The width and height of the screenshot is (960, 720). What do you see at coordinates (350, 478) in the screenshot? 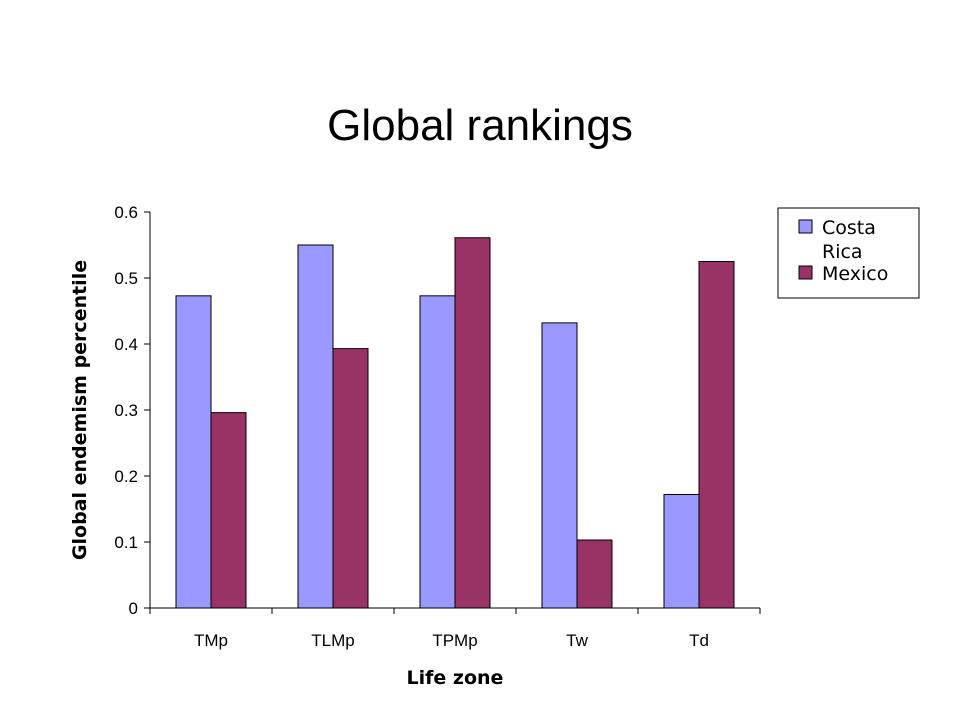
I see `bar-mexico-tlmp` at bounding box center [350, 478].